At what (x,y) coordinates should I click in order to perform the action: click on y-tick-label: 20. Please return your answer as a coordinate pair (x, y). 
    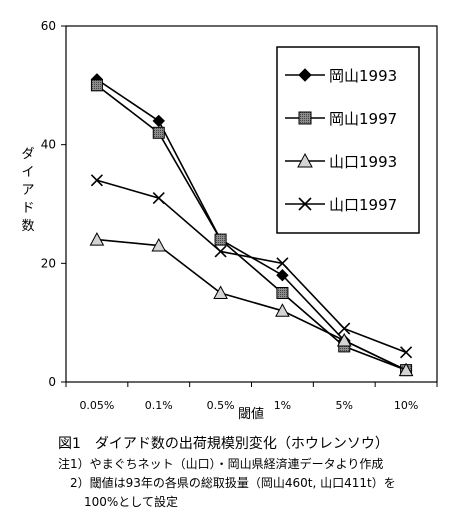
    Looking at the image, I should click on (48, 263).